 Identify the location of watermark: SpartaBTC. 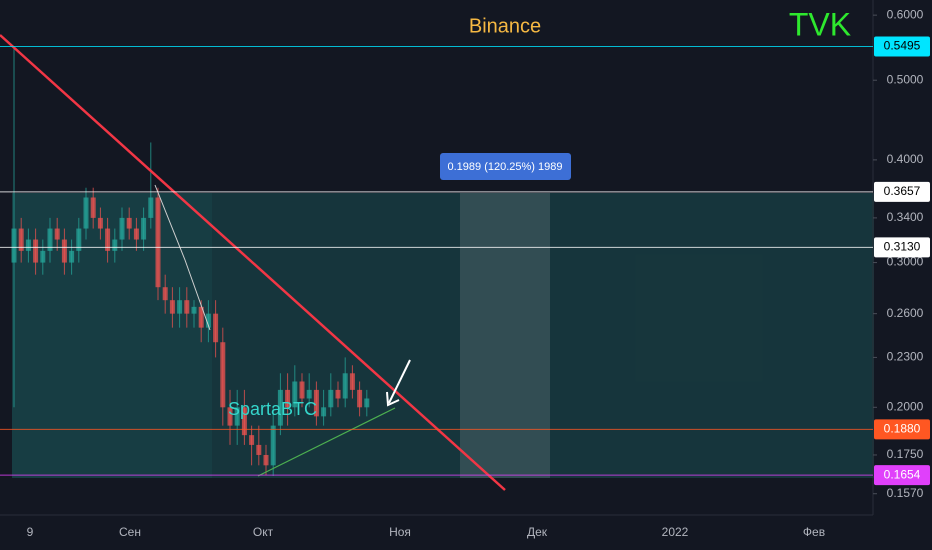
(272, 409).